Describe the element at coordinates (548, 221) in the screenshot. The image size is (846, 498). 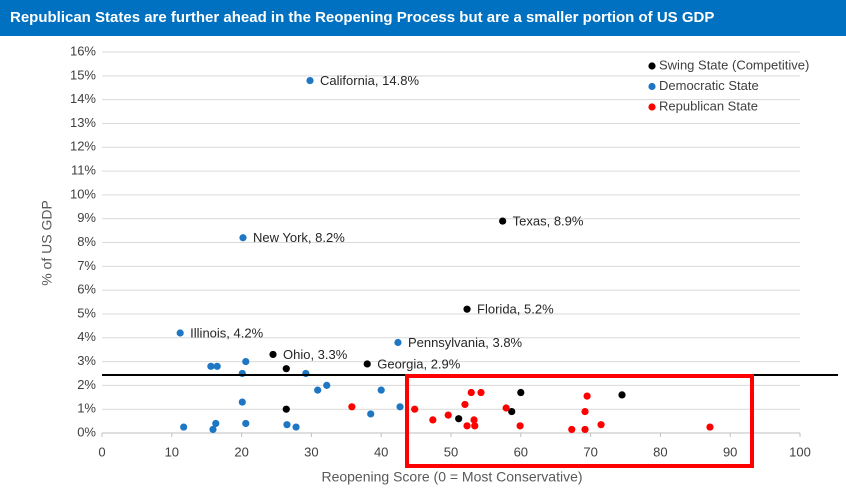
I see `point-label: Texas, 8.9%` at that location.